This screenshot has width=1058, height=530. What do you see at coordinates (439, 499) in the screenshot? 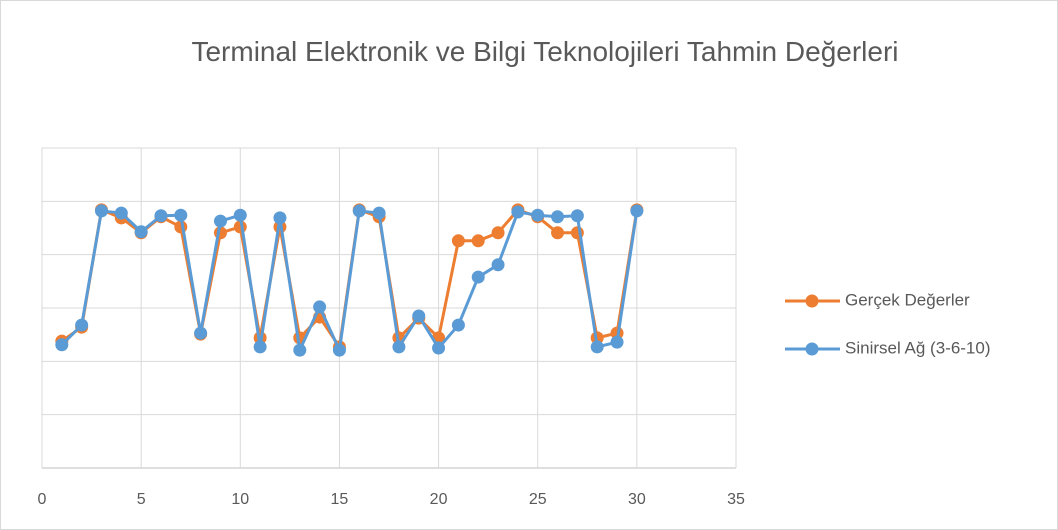
I see `x-tick-label: 20` at bounding box center [439, 499].